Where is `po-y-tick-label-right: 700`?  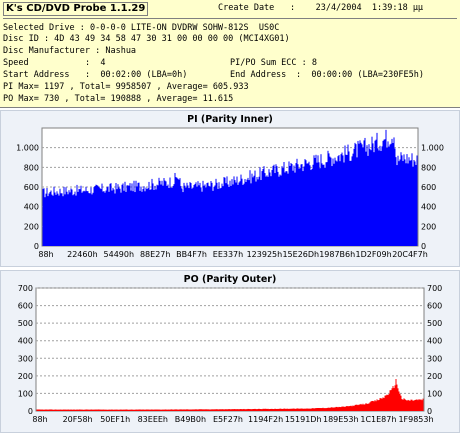
po-y-tick-label-right: 700 is located at coordinates (434, 288).